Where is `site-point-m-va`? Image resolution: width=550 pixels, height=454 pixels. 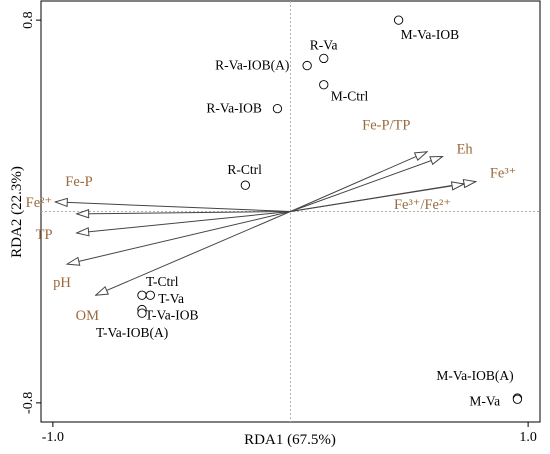 site-point-m-va is located at coordinates (517, 399).